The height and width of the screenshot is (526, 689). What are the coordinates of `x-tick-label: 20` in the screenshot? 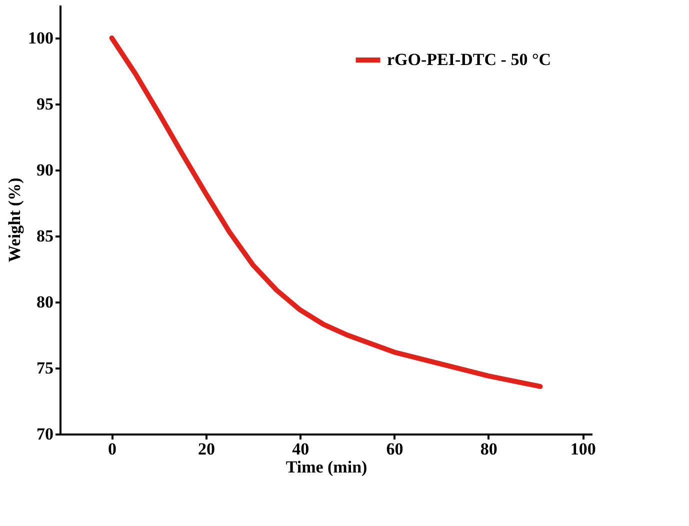 It's located at (206, 449).